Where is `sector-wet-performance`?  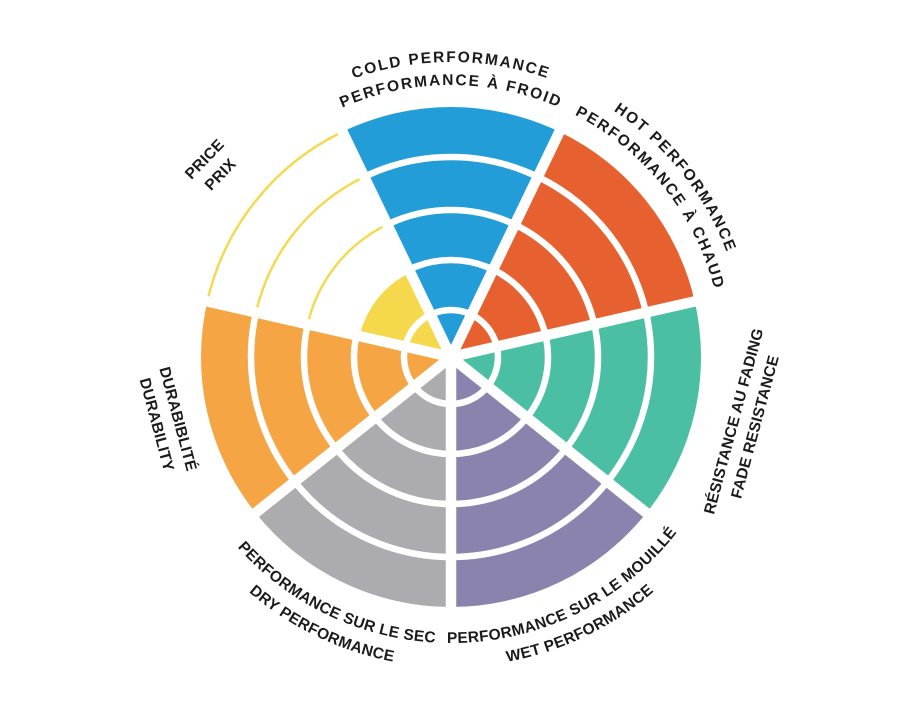 sector-wet-performance is located at coordinates (549, 482).